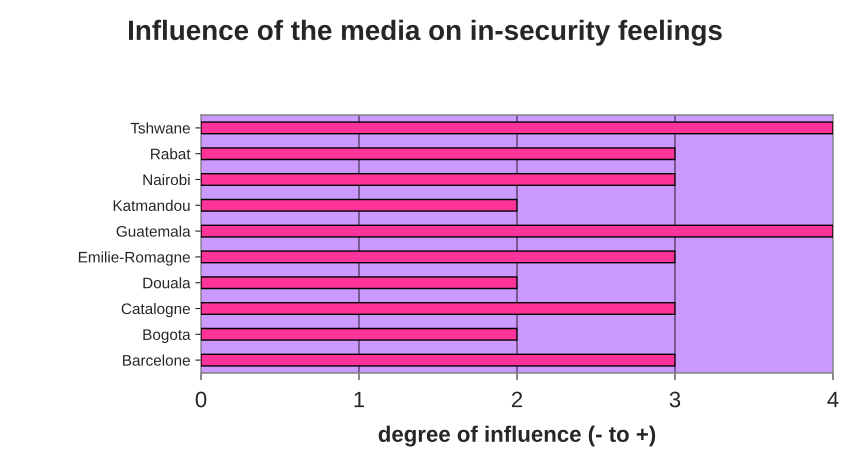  What do you see at coordinates (134, 258) in the screenshot?
I see `y-tick-label: Emilie-Romagne` at bounding box center [134, 258].